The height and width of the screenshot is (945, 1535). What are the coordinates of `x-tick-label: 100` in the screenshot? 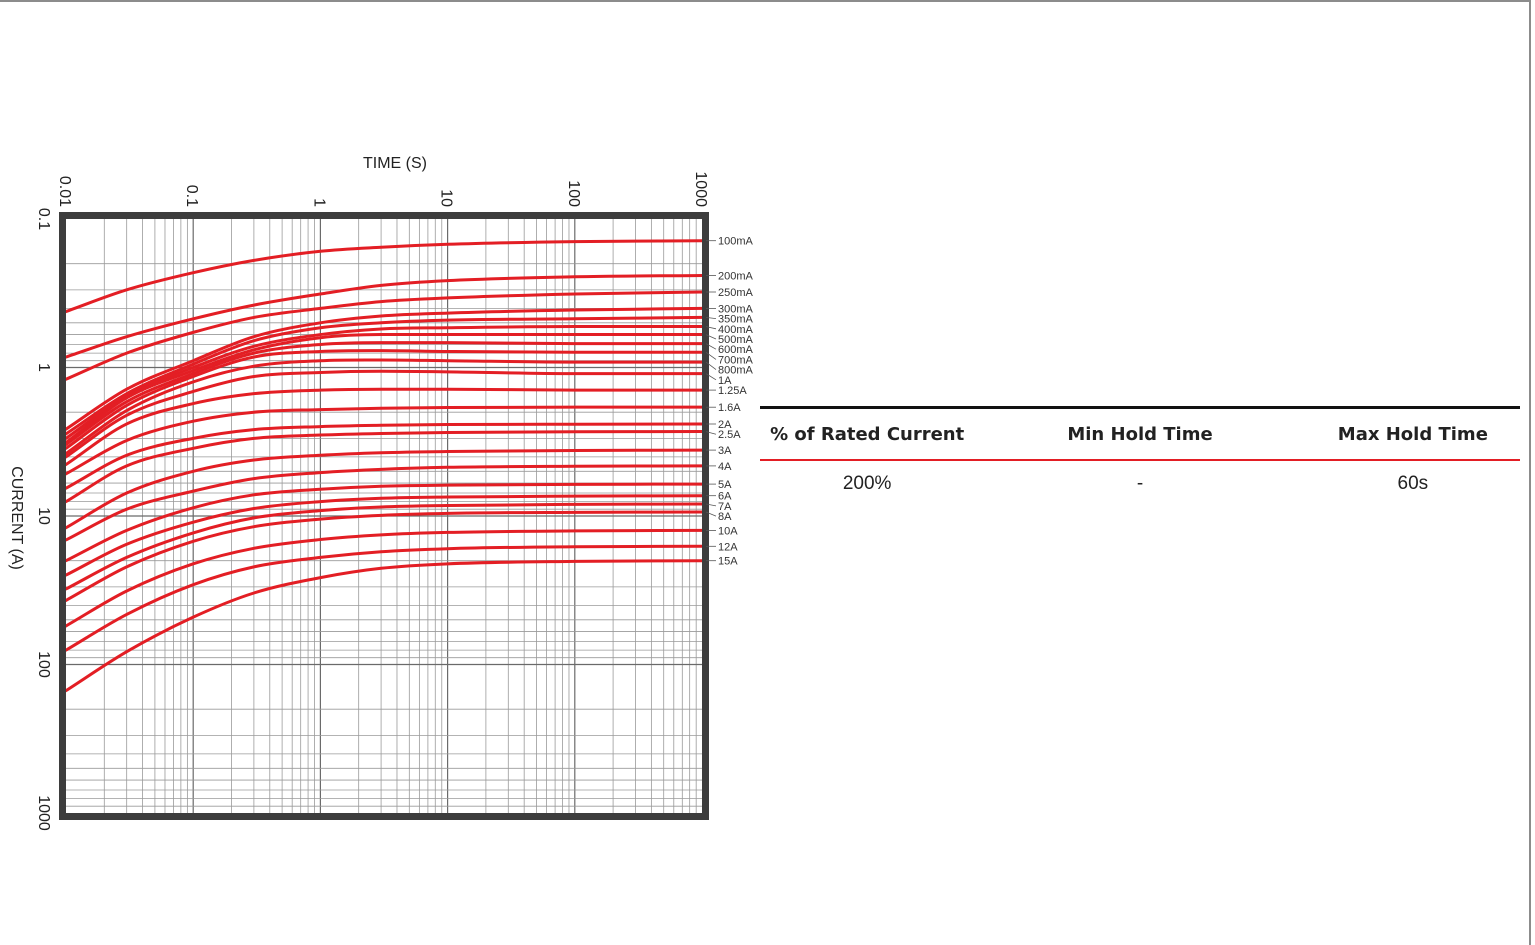 It's located at (573, 193).